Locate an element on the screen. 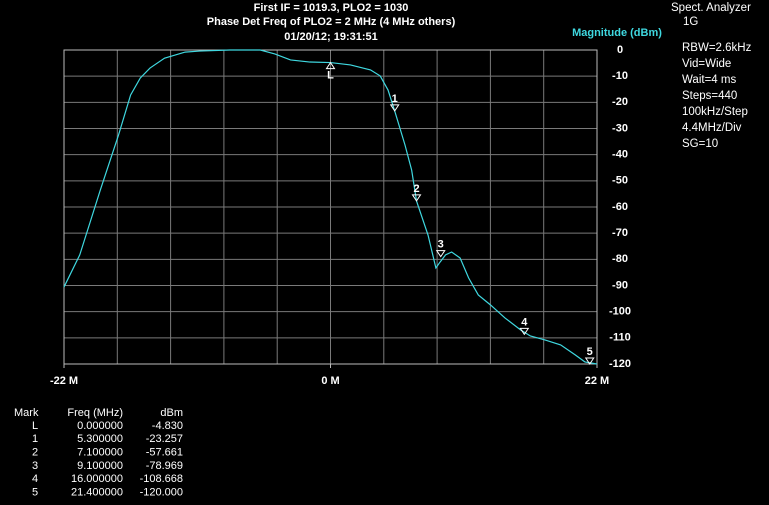 This screenshot has height=505, width=769. table-cell: -23.257 is located at coordinates (164, 439).